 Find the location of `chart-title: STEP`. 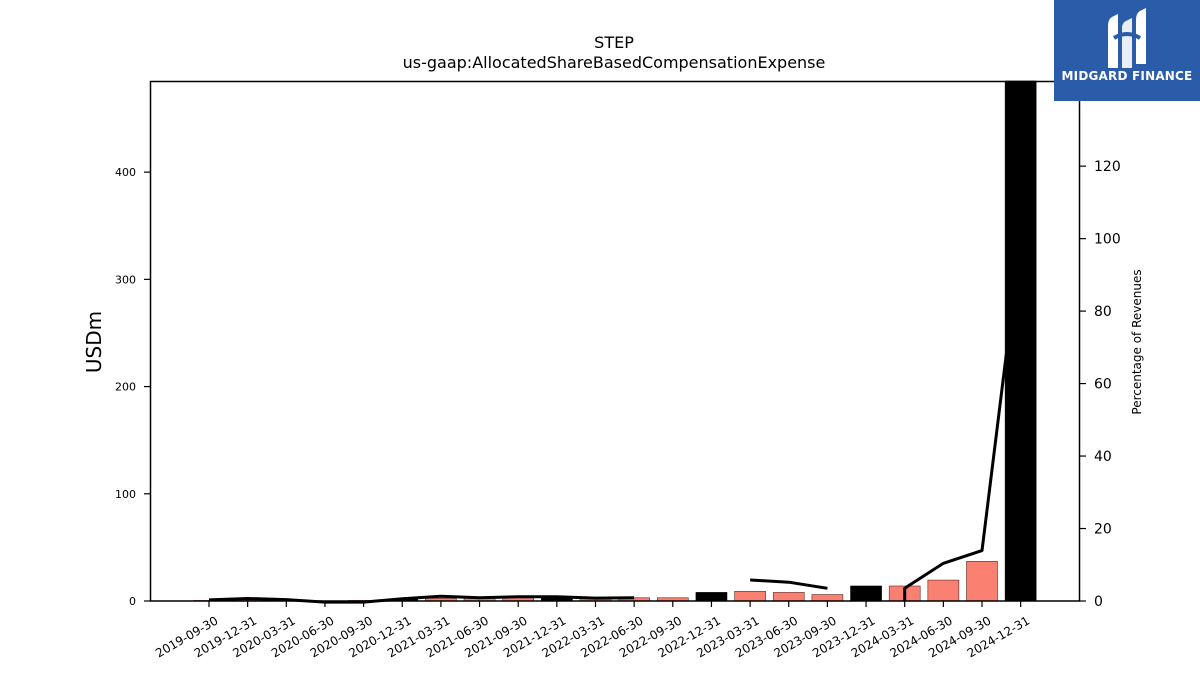

chart-title: STEP is located at coordinates (614, 42).